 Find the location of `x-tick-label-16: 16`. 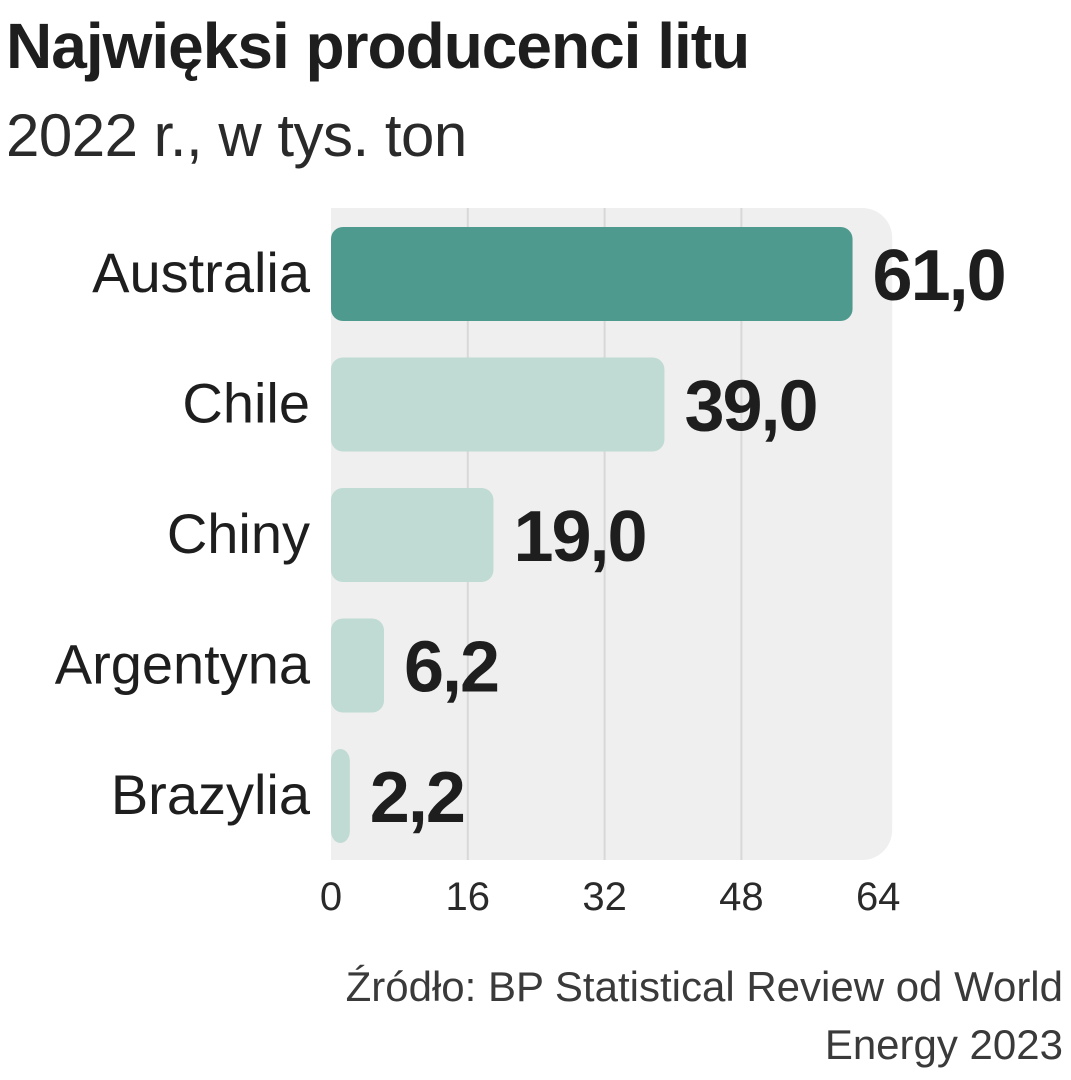

x-tick-label-16: 16 is located at coordinates (468, 897).